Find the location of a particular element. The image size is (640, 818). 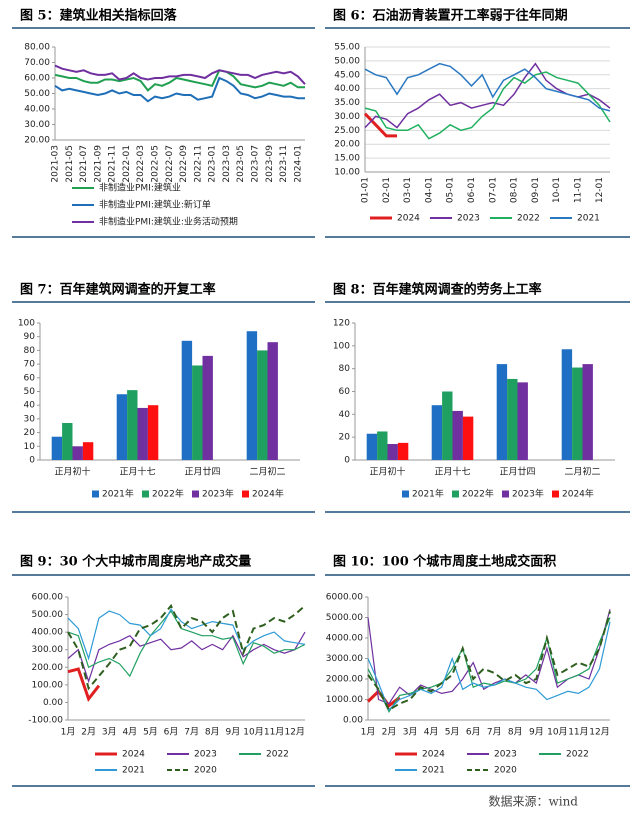

x-tick-label: 1月 is located at coordinates (68, 732).